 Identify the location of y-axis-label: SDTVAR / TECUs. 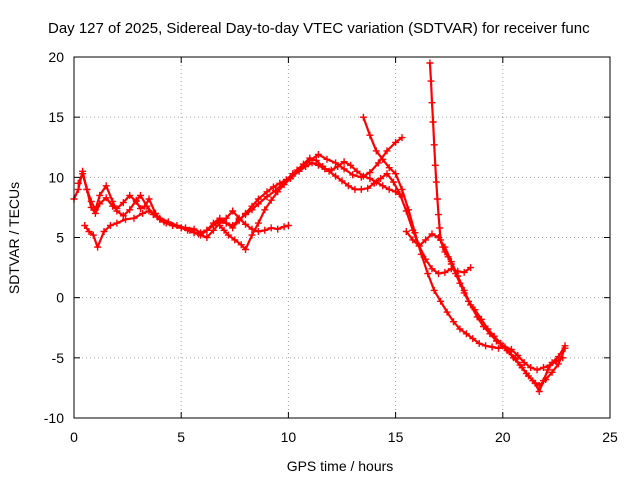
(14, 238).